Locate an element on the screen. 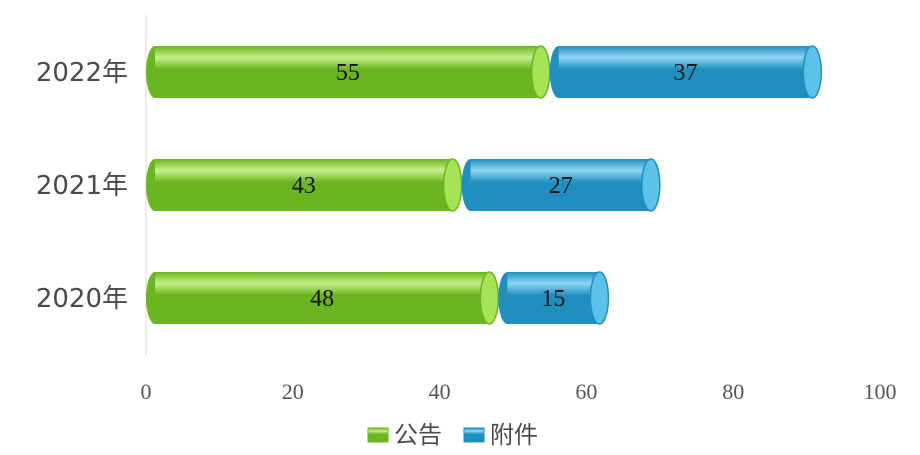 Image resolution: width=920 pixels, height=455 pixels. category-label: 2020年 is located at coordinates (82, 299).